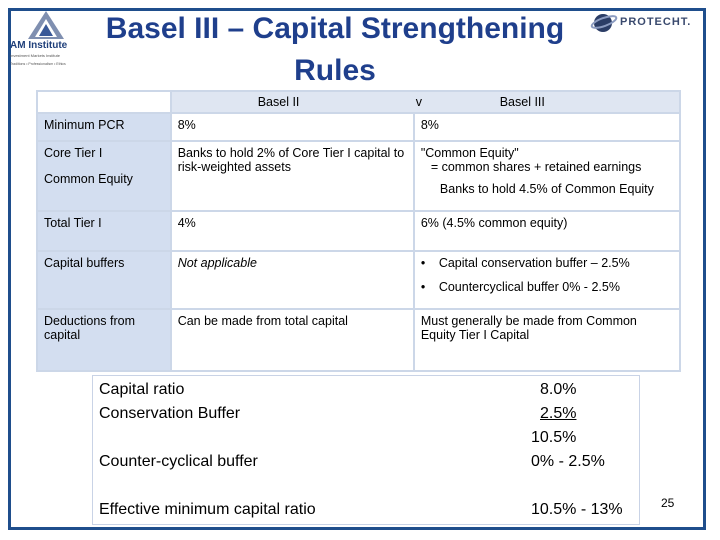 The width and height of the screenshot is (720, 540). What do you see at coordinates (469, 153) in the screenshot?
I see `basel3-line-1: "Common Equity"` at bounding box center [469, 153].